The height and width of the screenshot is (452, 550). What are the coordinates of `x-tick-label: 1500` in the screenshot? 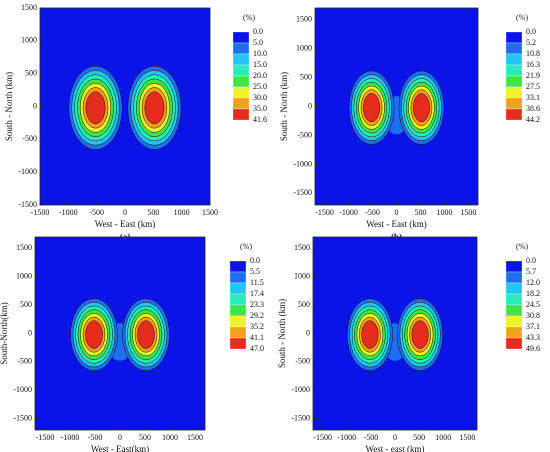 It's located at (468, 212).